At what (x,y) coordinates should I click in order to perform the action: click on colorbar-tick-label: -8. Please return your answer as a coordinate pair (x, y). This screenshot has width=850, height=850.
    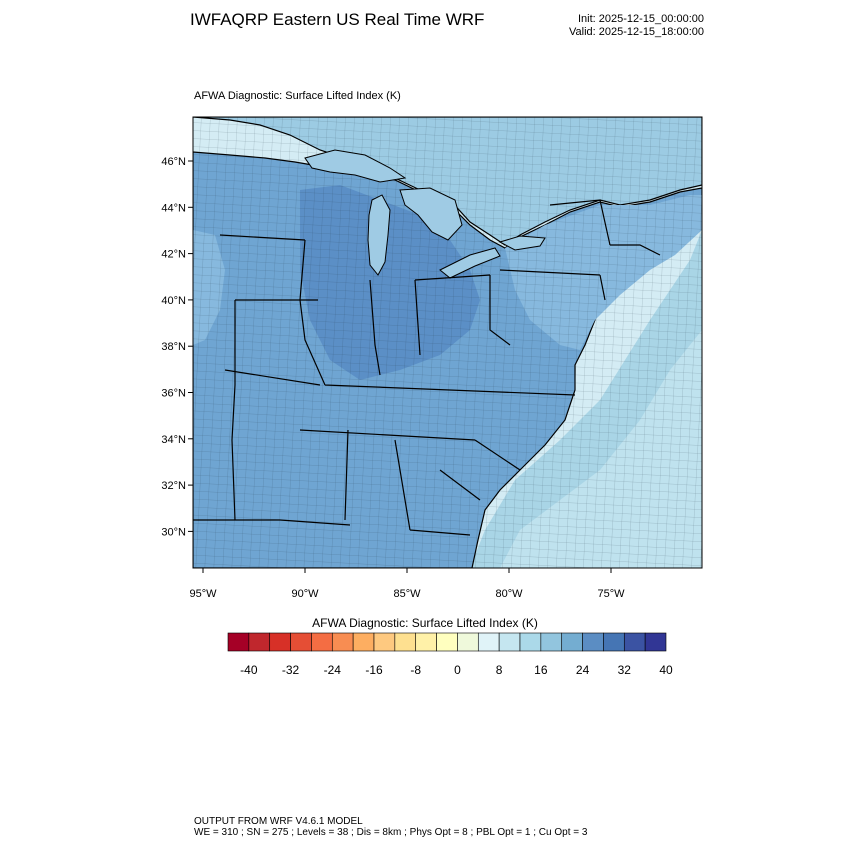
    Looking at the image, I should click on (415, 670).